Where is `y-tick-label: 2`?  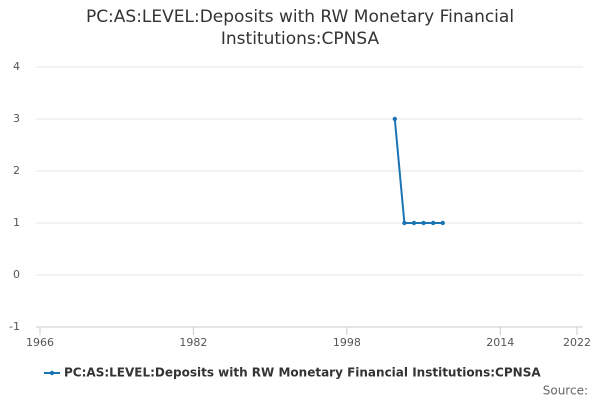
y-tick-label: 2 is located at coordinates (16, 170).